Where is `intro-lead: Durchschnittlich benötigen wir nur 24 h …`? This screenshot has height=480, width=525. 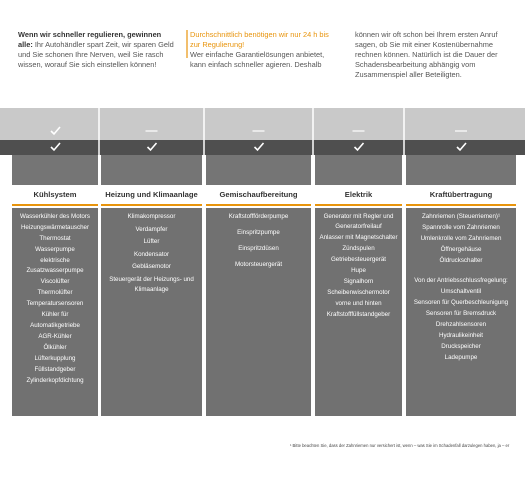
intro-lead: Durchschnittlich benötigen wir nur 24 h … is located at coordinates (259, 39).